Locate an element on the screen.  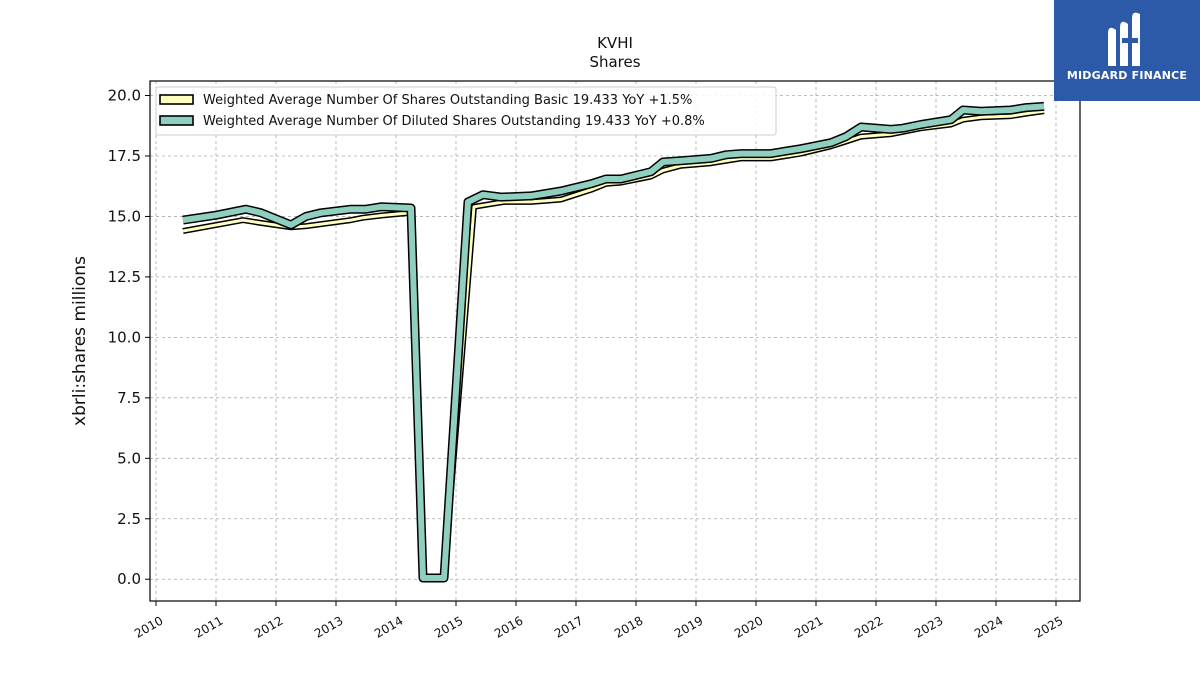
y-tick-label: 2.5 is located at coordinates (129, 519).